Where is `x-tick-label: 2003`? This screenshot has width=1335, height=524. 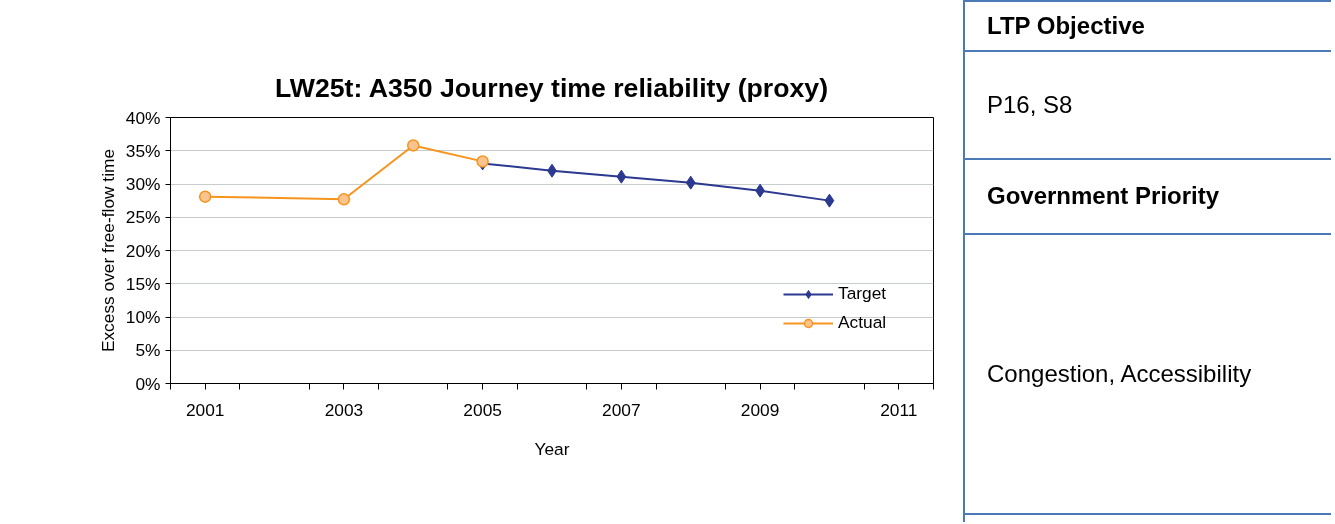 x-tick-label: 2003 is located at coordinates (344, 409).